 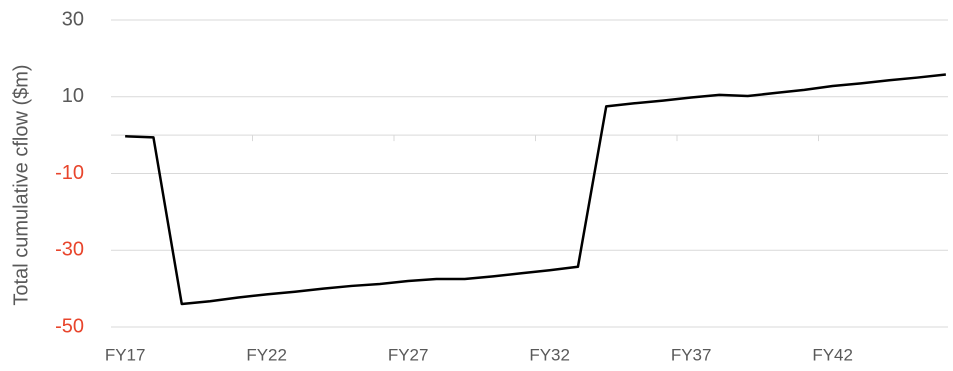 I want to click on x-tick-label: FY27, so click(x=408, y=354).